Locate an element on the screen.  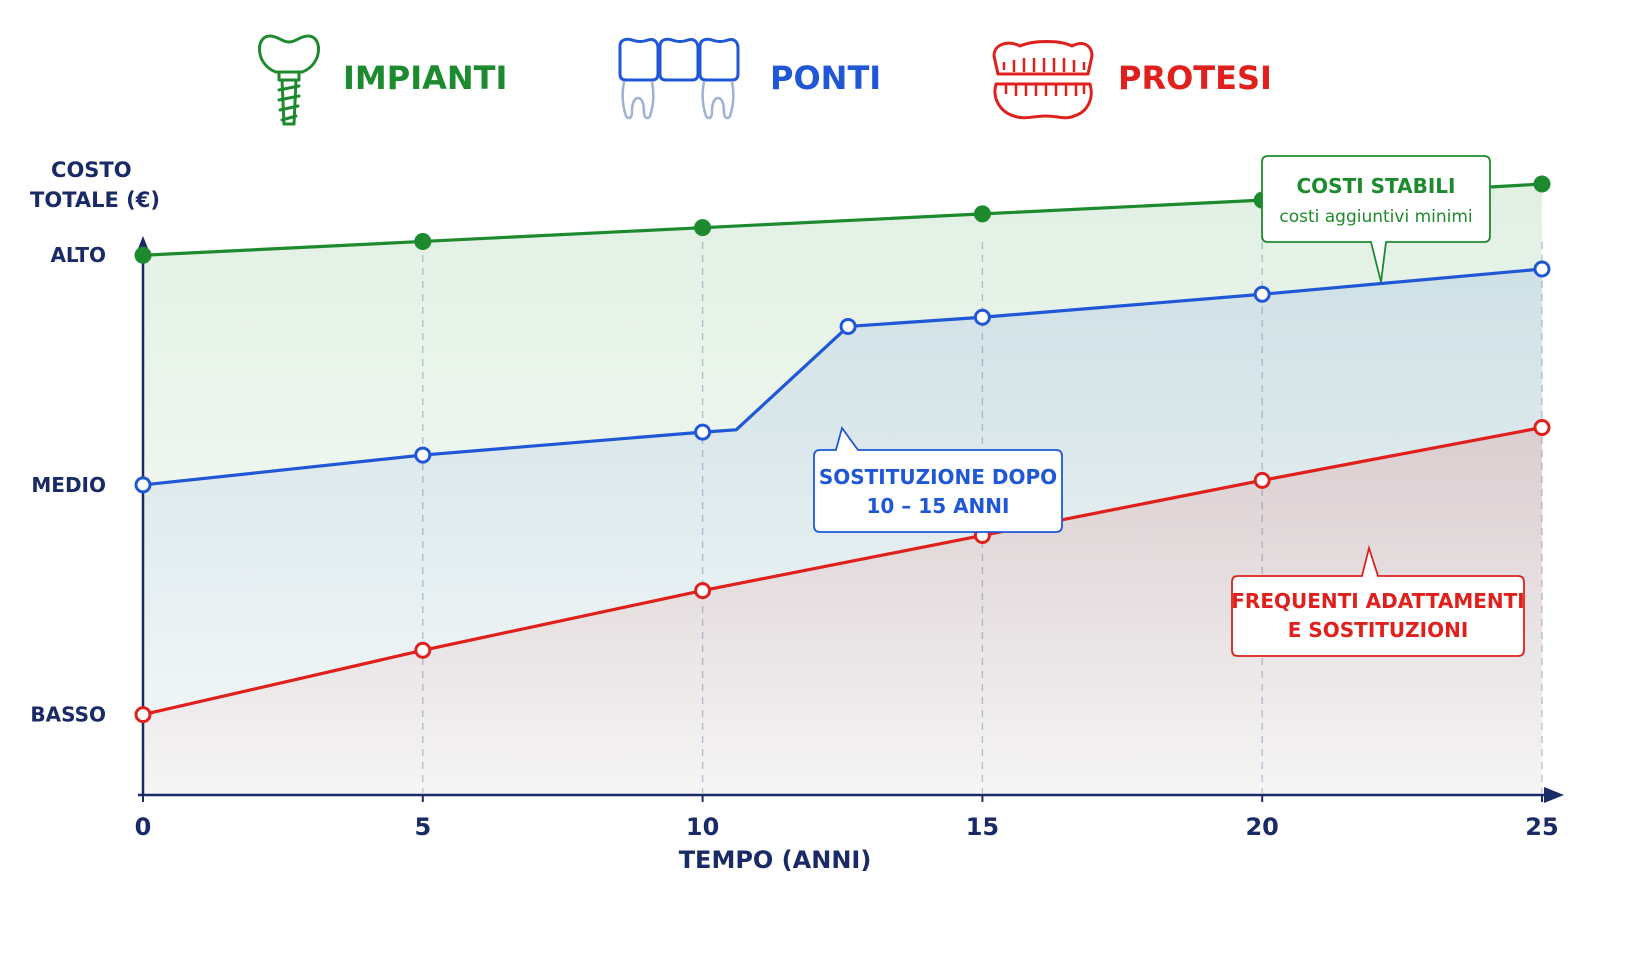
annotation-title: COSTI STABILI is located at coordinates (1376, 186).